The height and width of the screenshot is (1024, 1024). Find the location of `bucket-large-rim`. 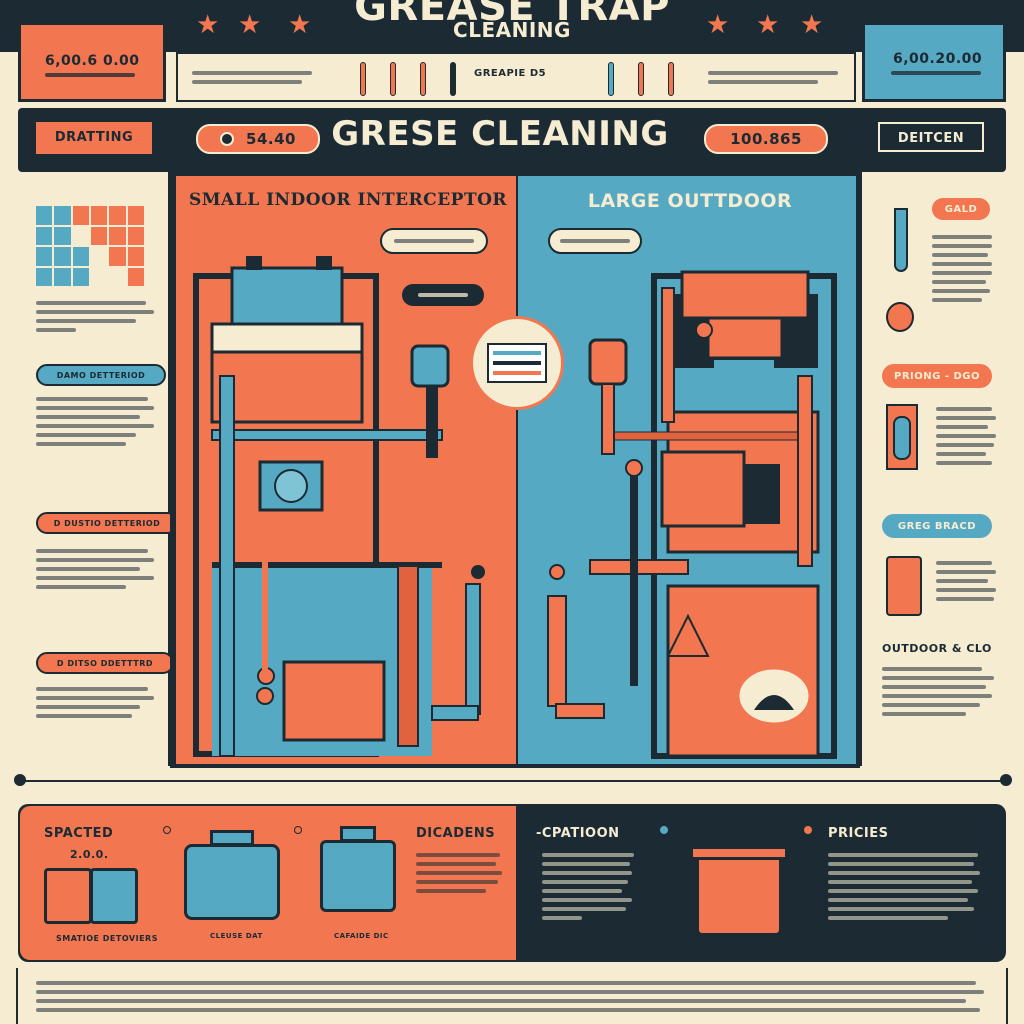

bucket-large-rim is located at coordinates (739, 853).